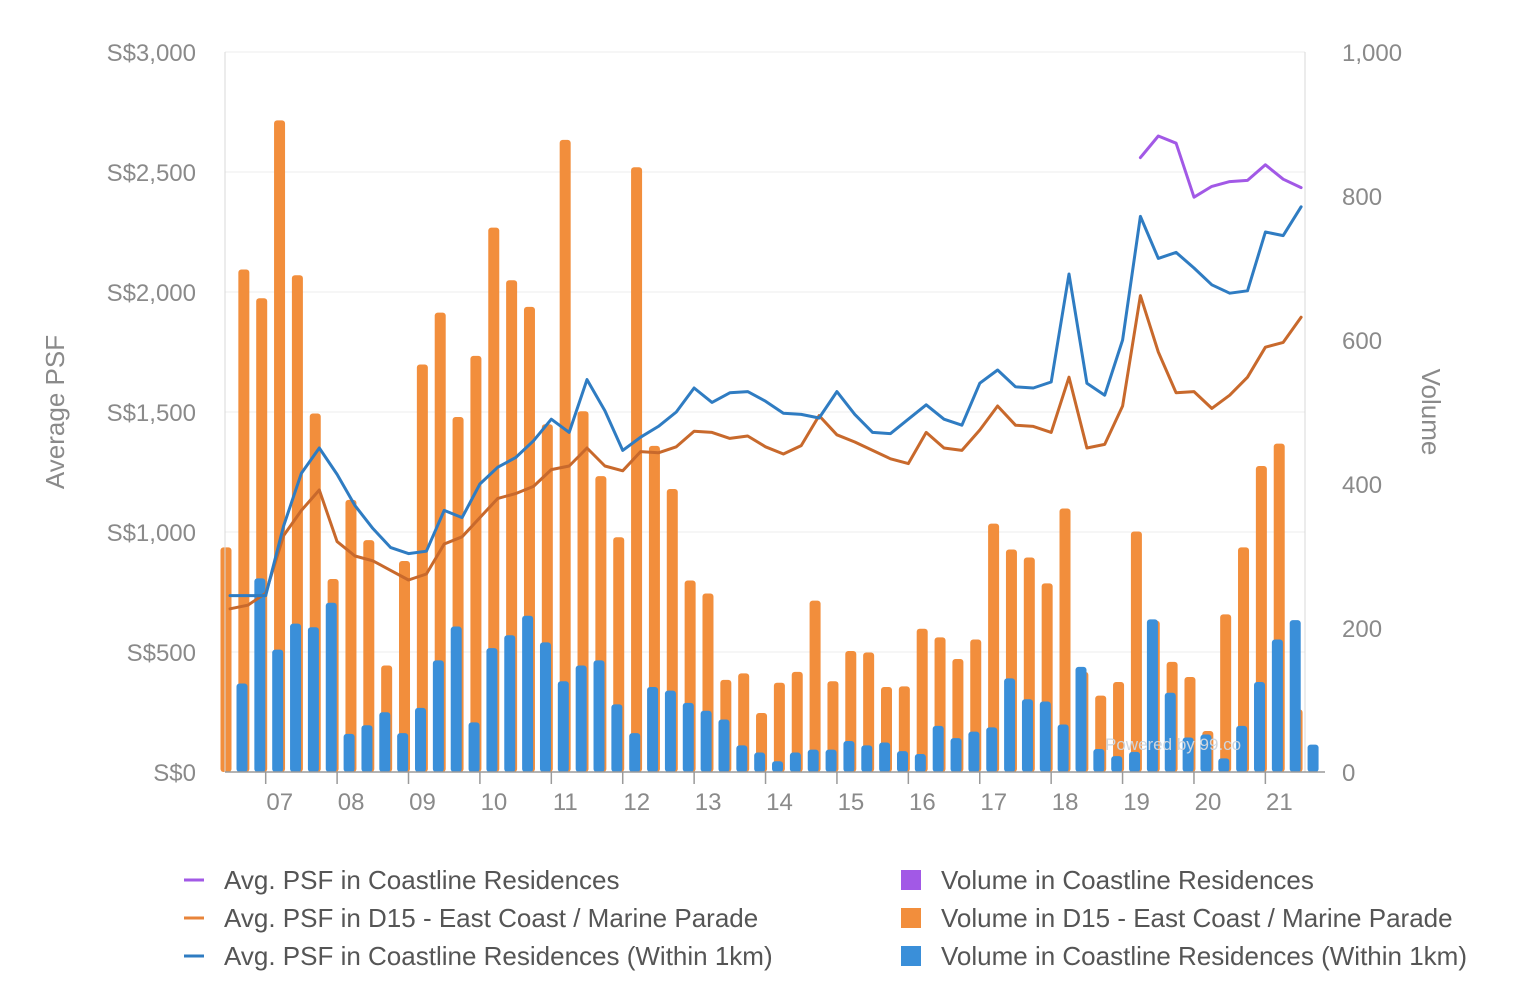 This screenshot has width=1524, height=1006. I want to click on legend-item-bar: Volume in Coastline Residences, so click(1107, 880).